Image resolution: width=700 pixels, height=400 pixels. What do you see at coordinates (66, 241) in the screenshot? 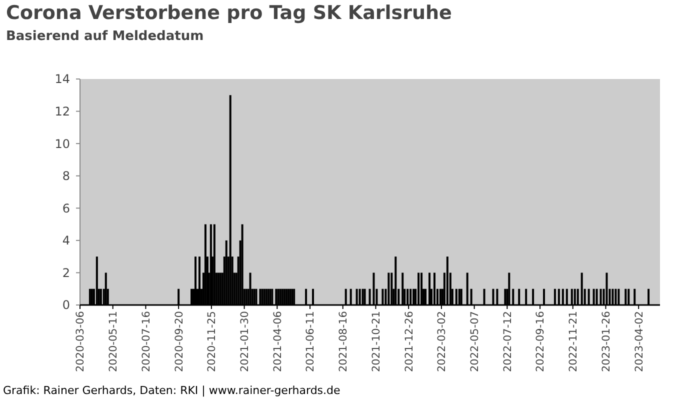
I see `y-tick-label: 4` at bounding box center [66, 241].